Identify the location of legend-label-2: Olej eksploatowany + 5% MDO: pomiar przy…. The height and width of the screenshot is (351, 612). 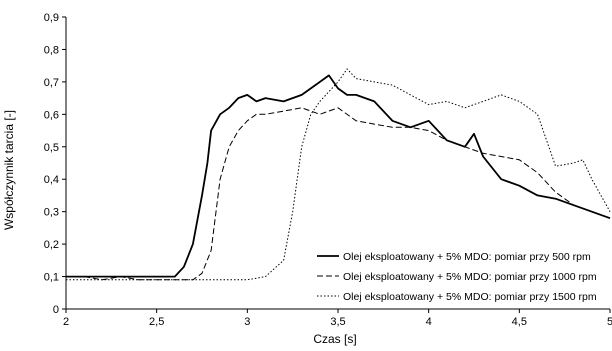
(470, 277).